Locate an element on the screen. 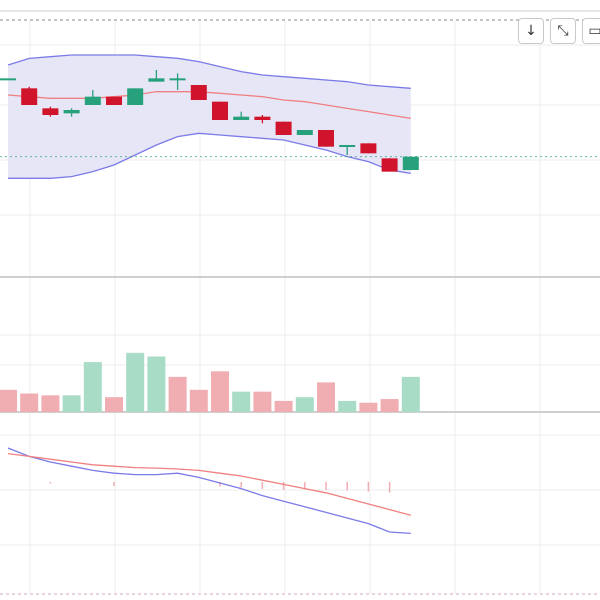 The image size is (600, 600). macd-line is located at coordinates (209, 491).